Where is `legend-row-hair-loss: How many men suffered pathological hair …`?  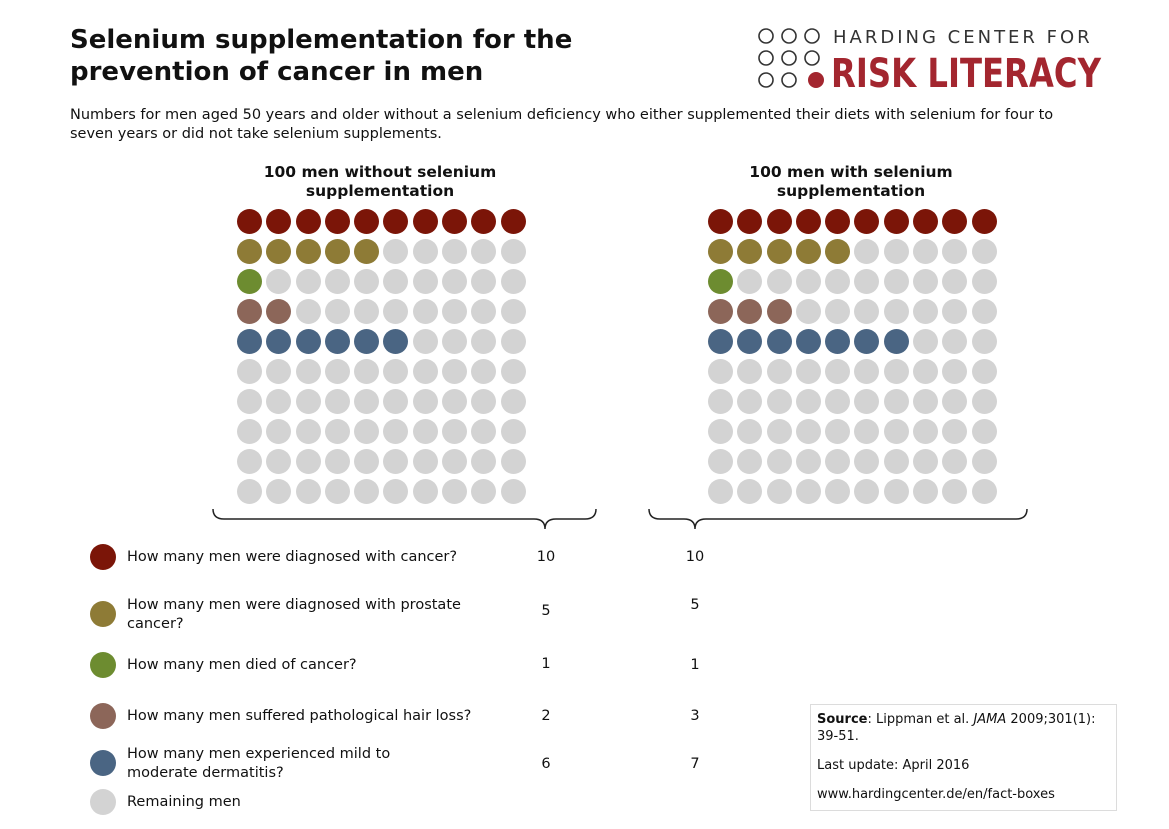 legend-row-hair-loss: How many men suffered pathological hair … is located at coordinates (440, 723).